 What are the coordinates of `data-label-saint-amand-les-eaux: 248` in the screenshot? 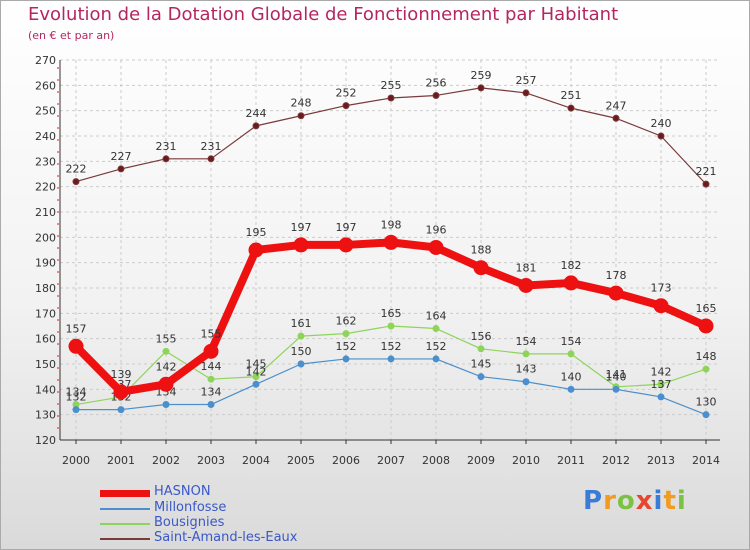 It's located at (301, 103).